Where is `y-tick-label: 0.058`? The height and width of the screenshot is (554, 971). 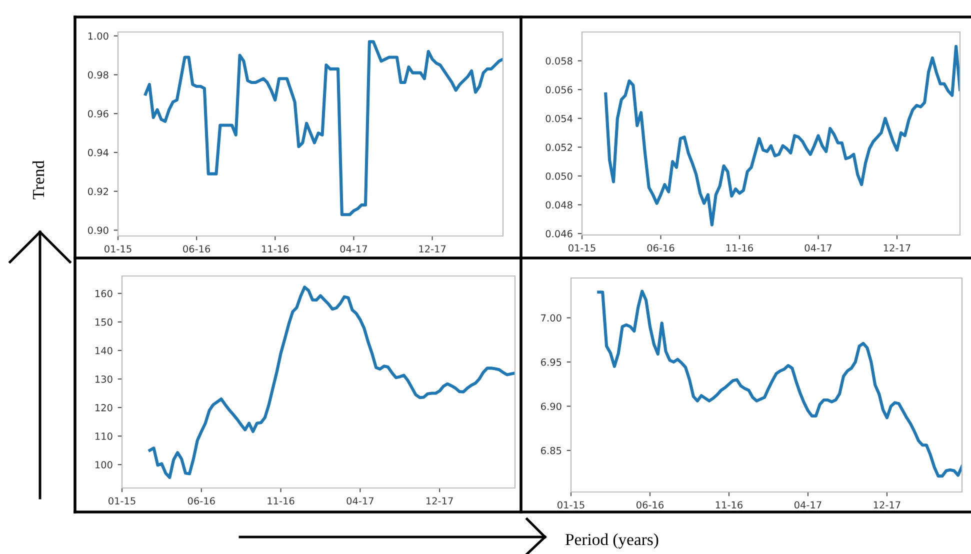 y-tick-label: 0.058 is located at coordinates (559, 61).